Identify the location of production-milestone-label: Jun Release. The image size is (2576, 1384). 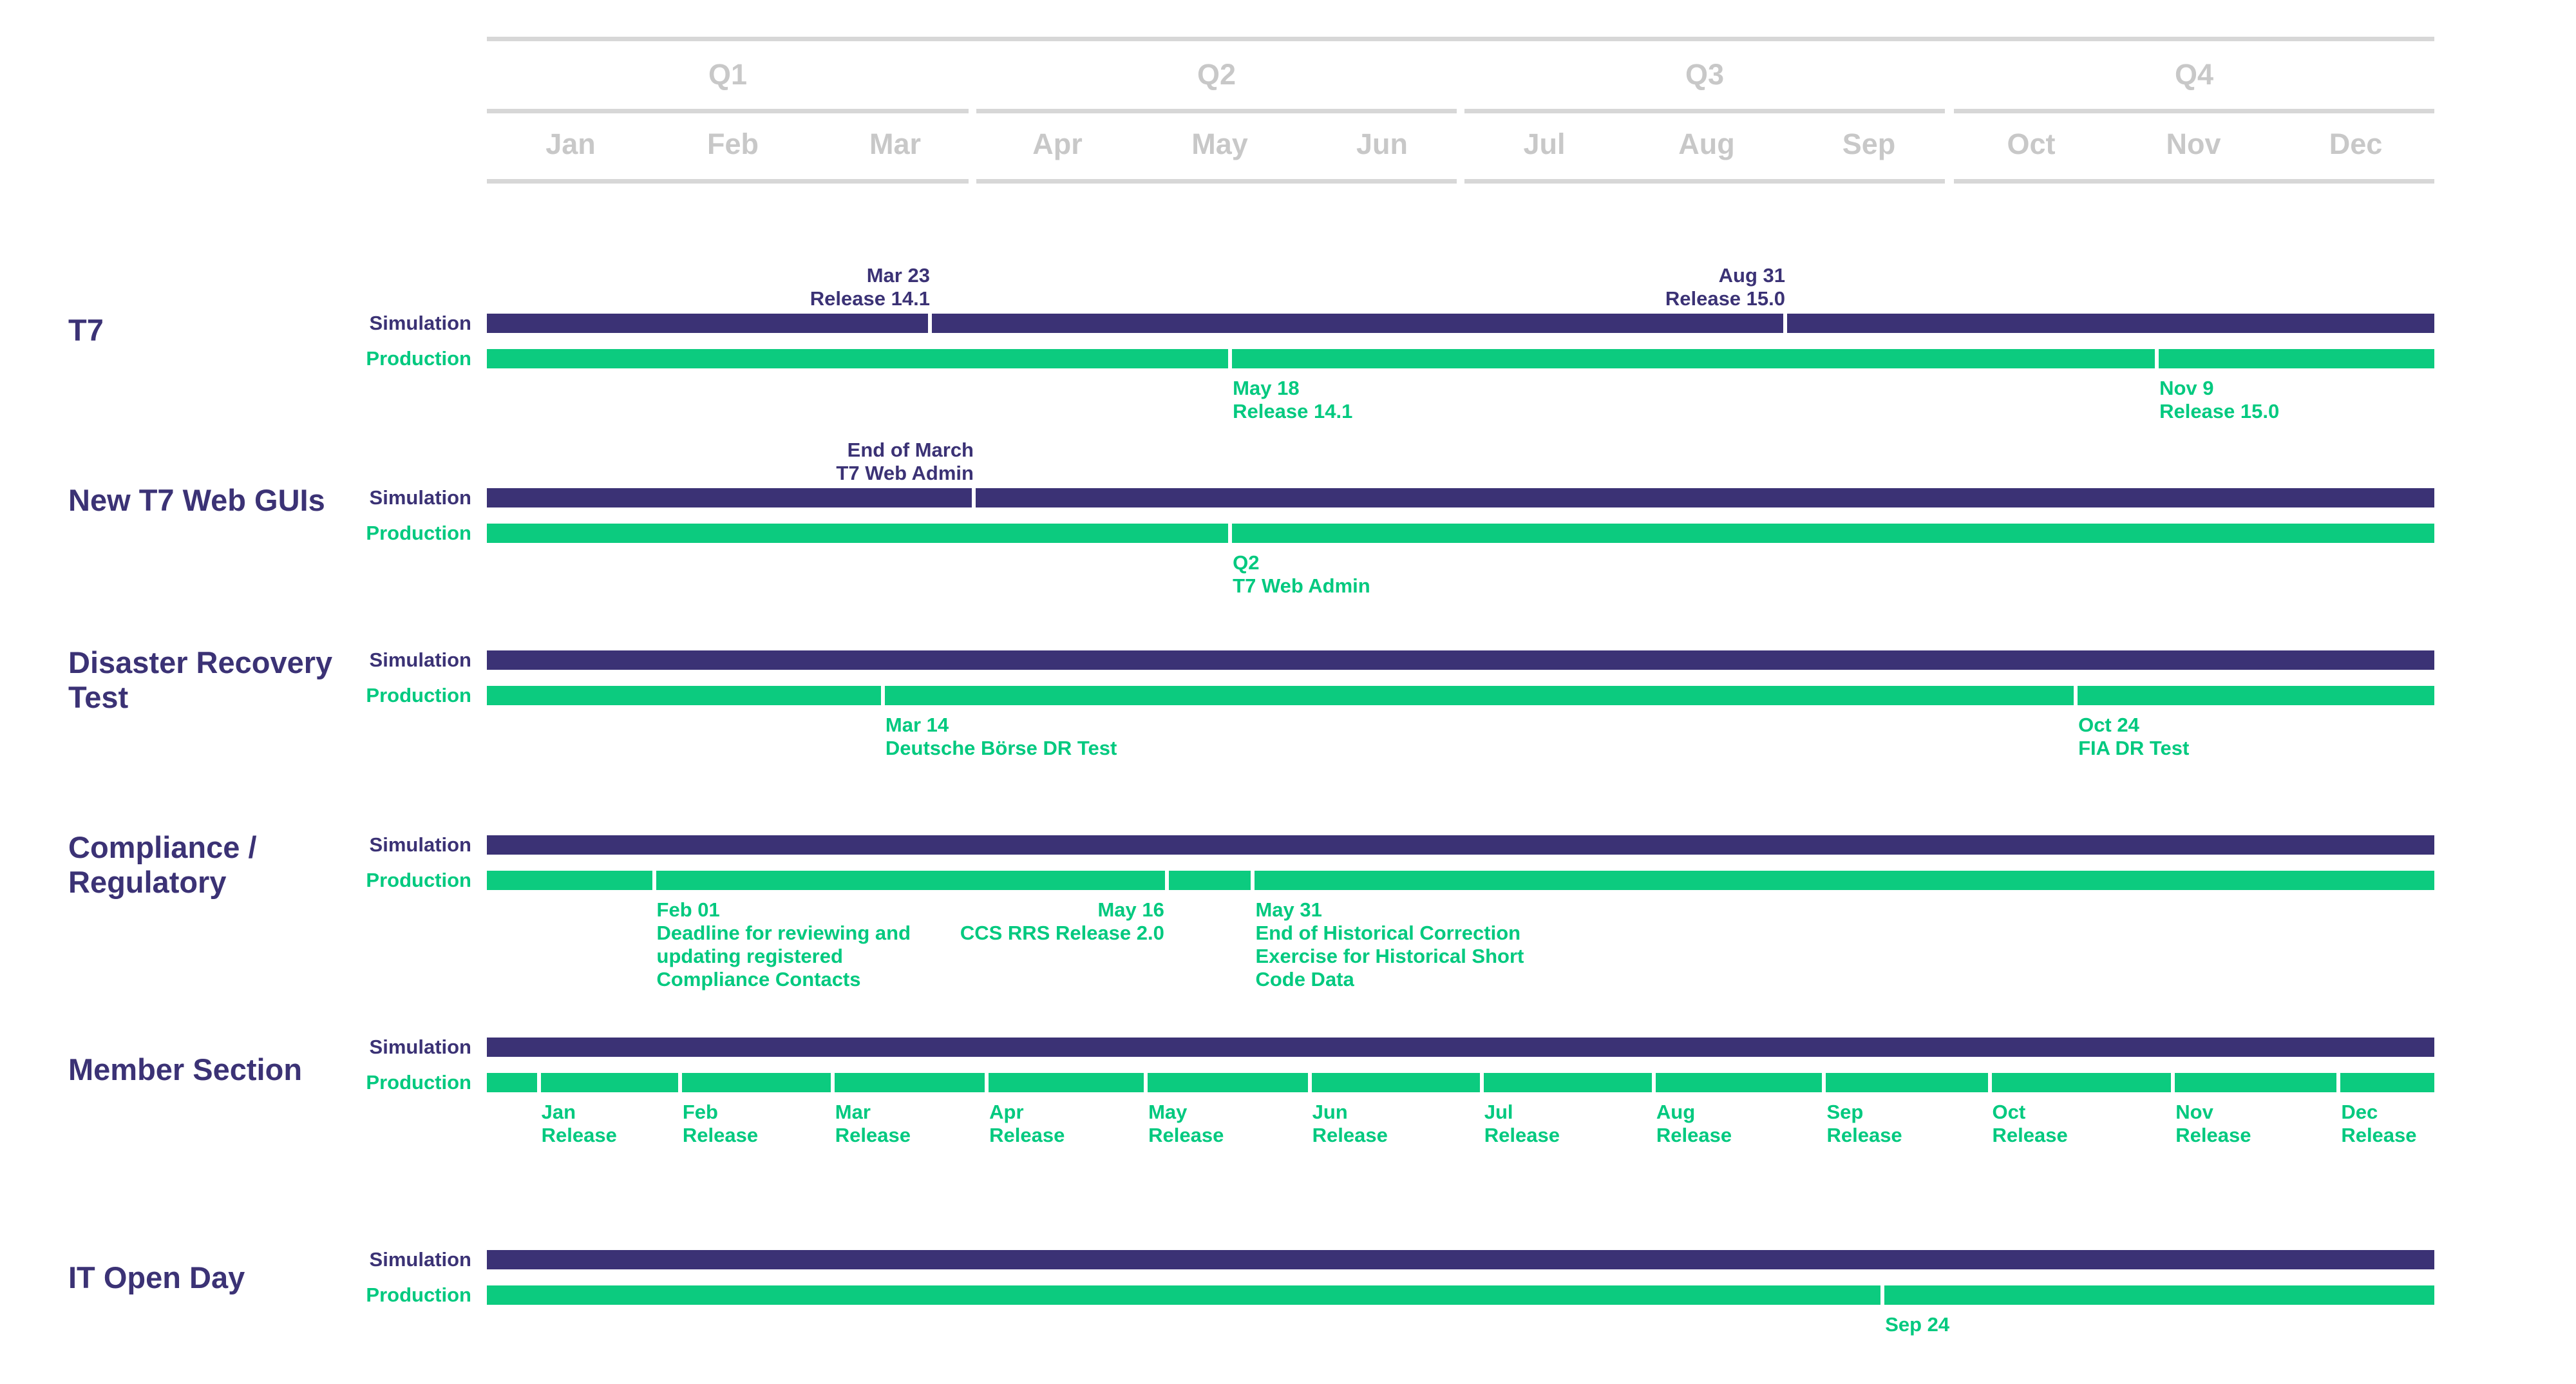
(1350, 1124).